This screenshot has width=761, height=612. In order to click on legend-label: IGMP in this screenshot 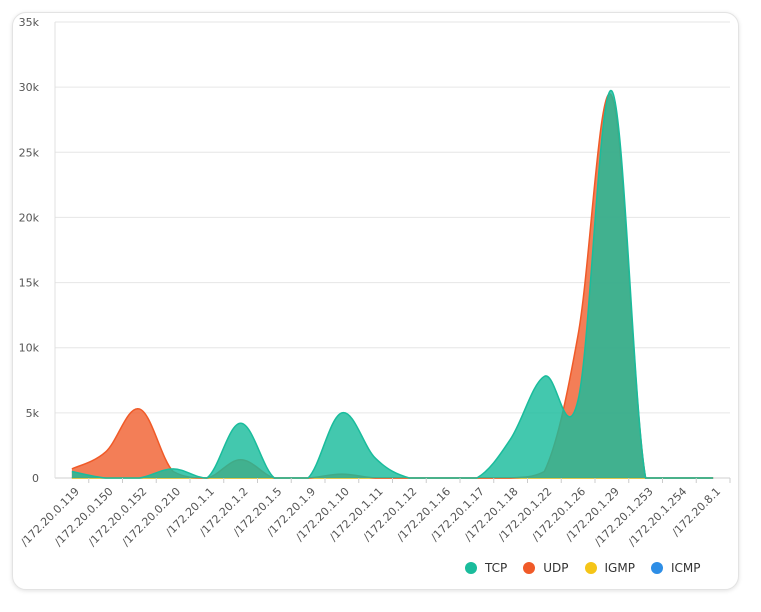, I will do `click(619, 568)`.